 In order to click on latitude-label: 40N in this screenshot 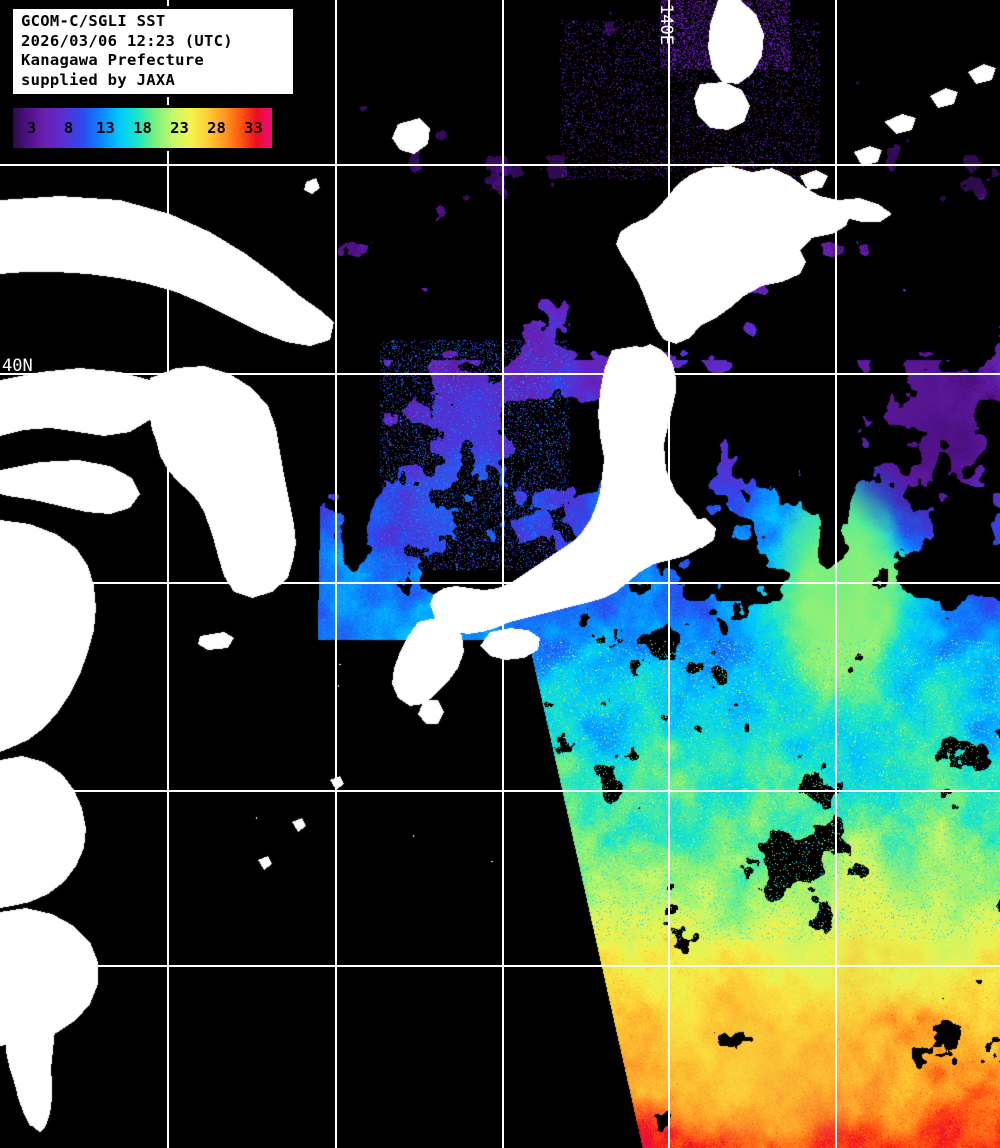, I will do `click(17, 366)`.